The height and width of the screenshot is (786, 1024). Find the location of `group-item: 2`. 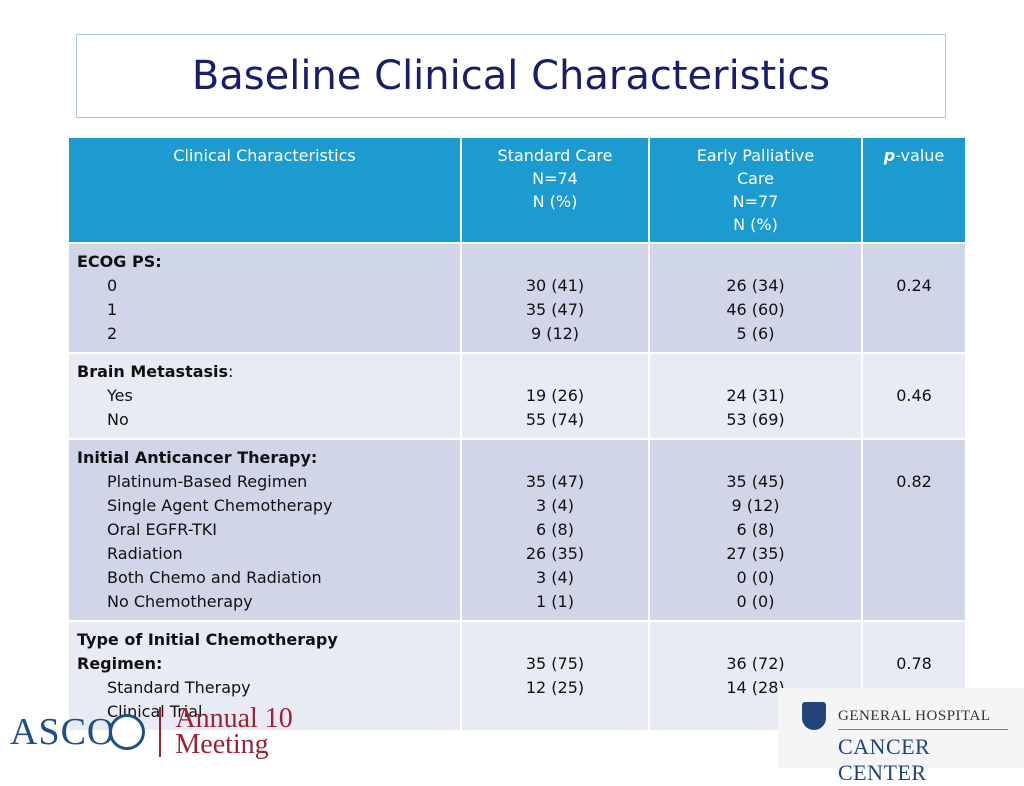

group-item: 2 is located at coordinates (112, 333).